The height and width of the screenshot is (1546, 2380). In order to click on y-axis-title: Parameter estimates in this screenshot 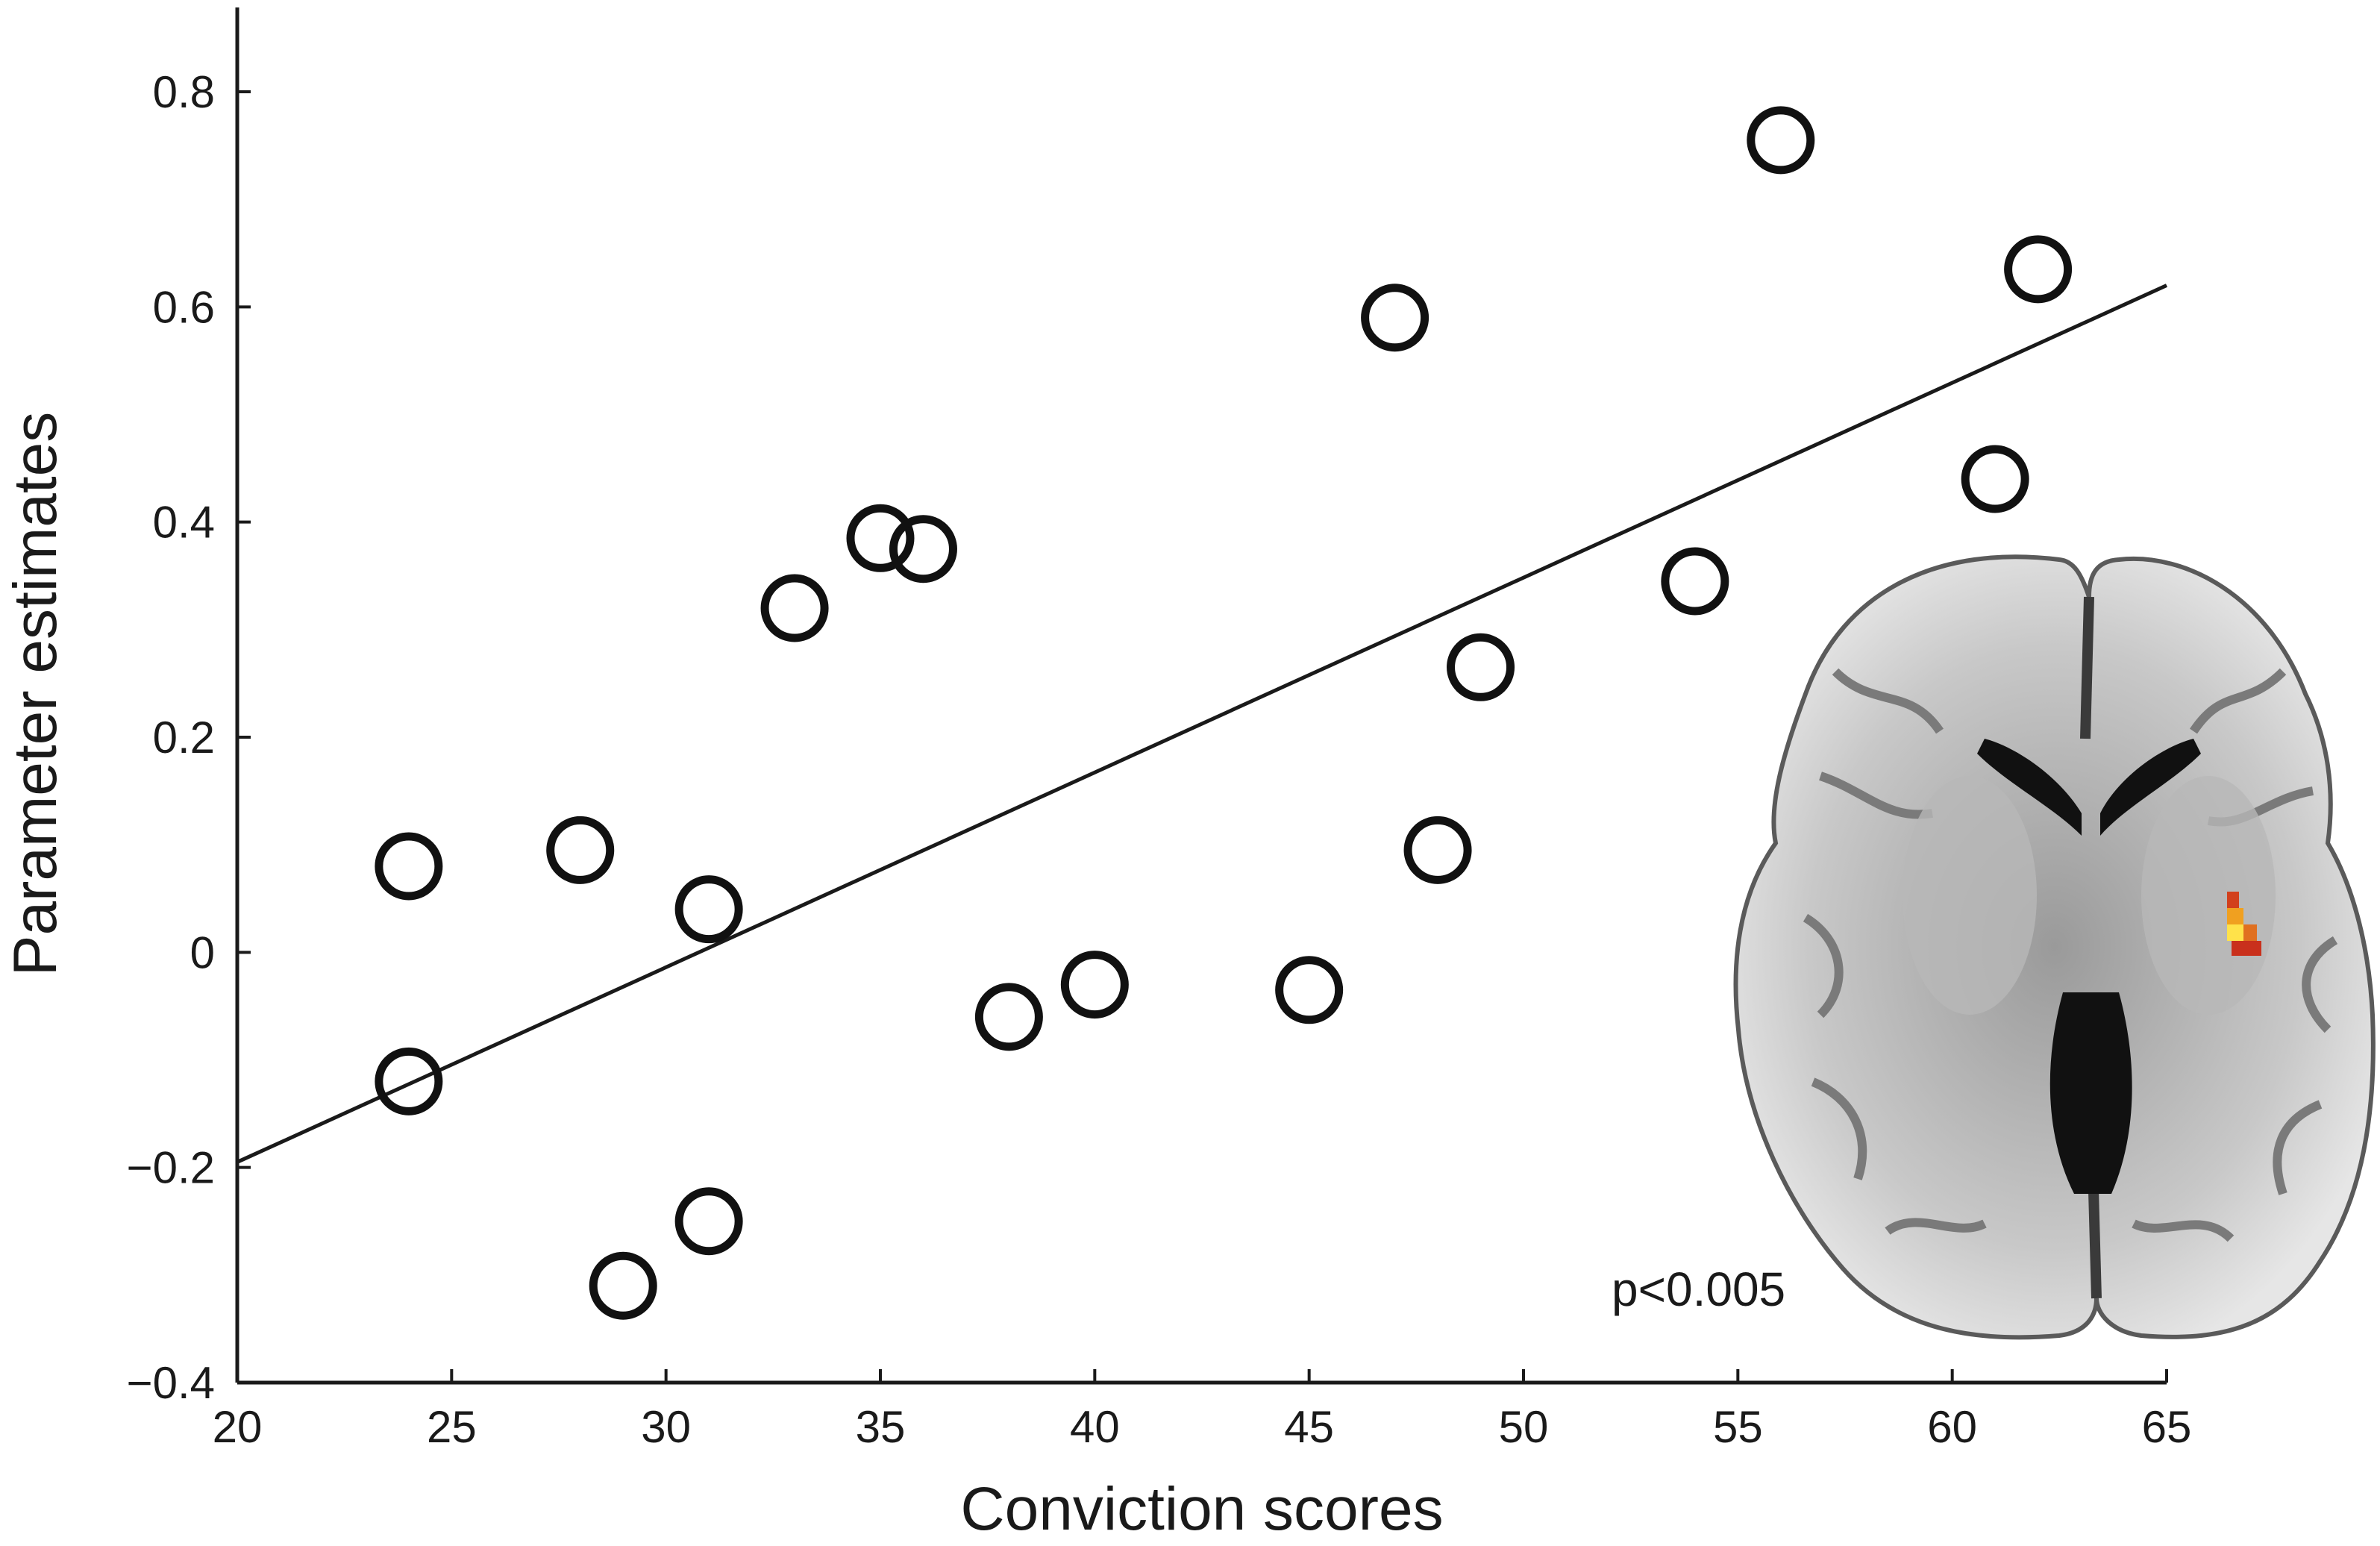, I will do `click(35, 695)`.